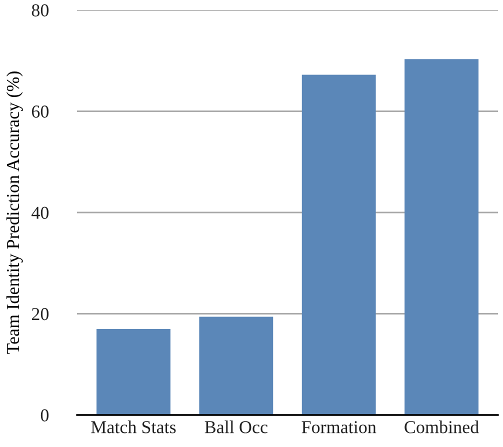 The height and width of the screenshot is (447, 503). I want to click on y-axis-title: Team Identity Prediction Accuracy (%), so click(14, 213).